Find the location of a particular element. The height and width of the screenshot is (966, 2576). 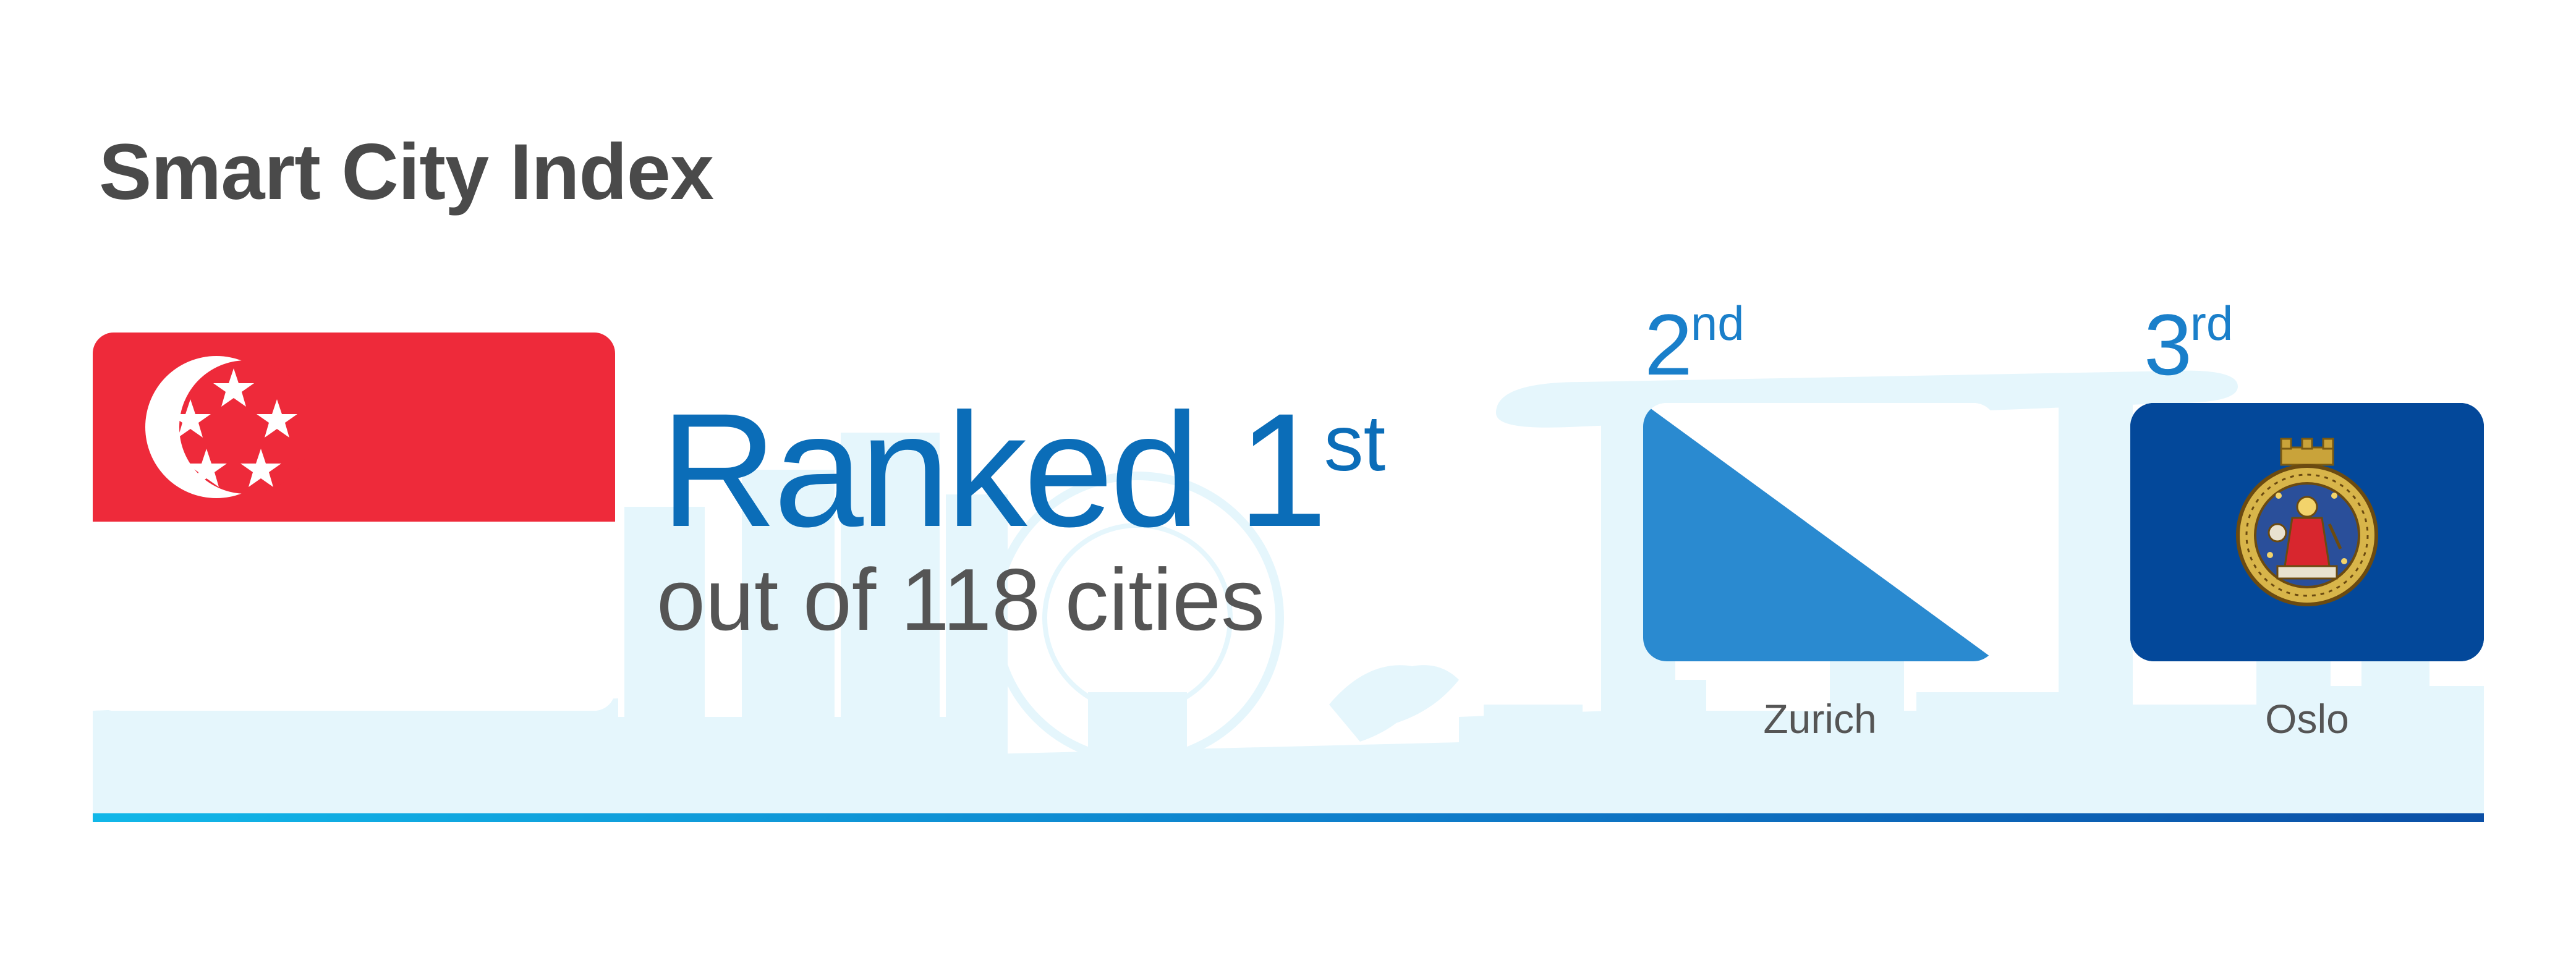

zurich-flag-icon is located at coordinates (1820, 532).